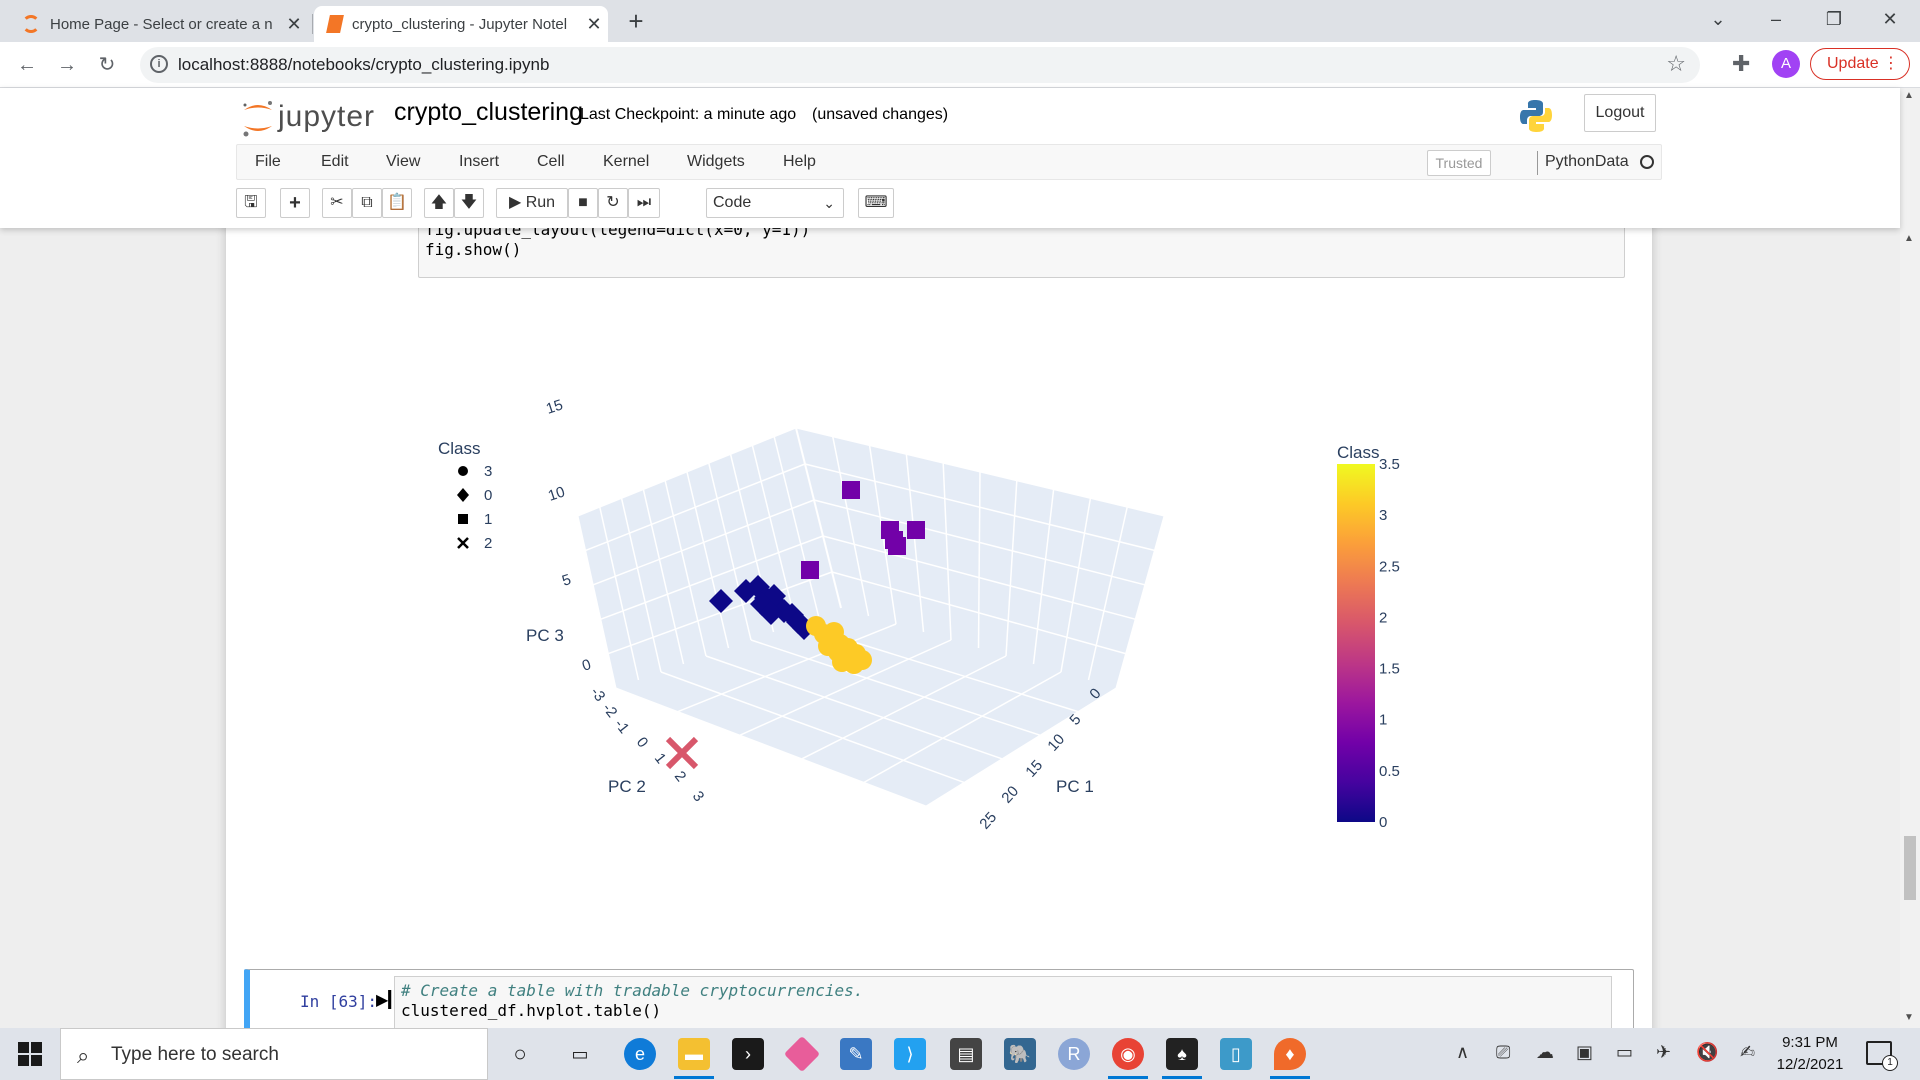 The width and height of the screenshot is (1920, 1080). Describe the element at coordinates (856, 1054) in the screenshot. I see `snipping-tool-icon: ✎` at that location.